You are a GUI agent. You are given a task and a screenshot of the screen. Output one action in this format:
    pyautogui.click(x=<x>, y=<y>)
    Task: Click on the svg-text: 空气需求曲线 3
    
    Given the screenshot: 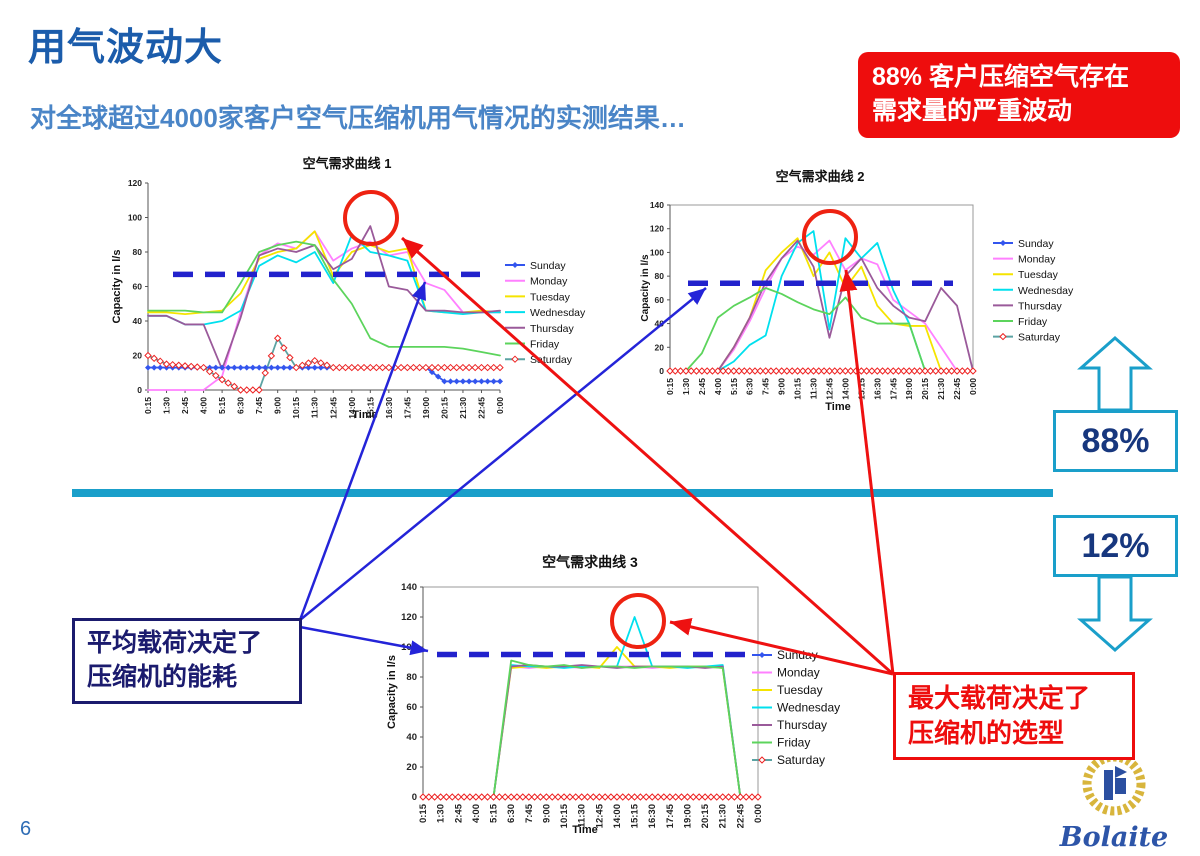 What is the action you would take?
    pyautogui.click(x=590, y=562)
    